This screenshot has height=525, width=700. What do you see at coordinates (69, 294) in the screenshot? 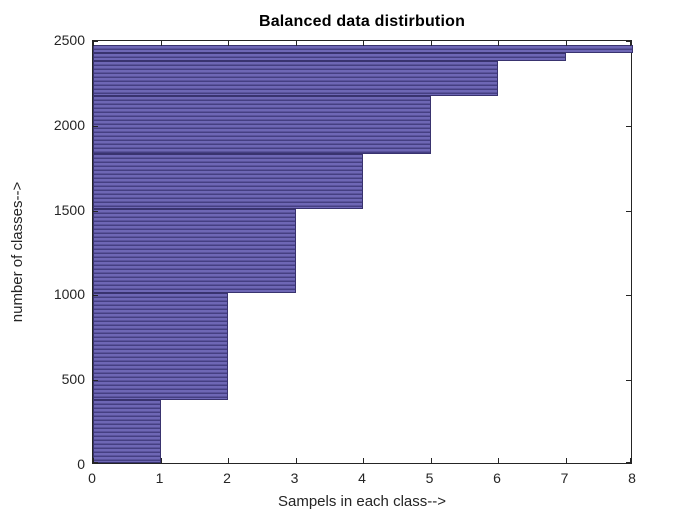
I see `y-tick-label: 1000` at bounding box center [69, 294].